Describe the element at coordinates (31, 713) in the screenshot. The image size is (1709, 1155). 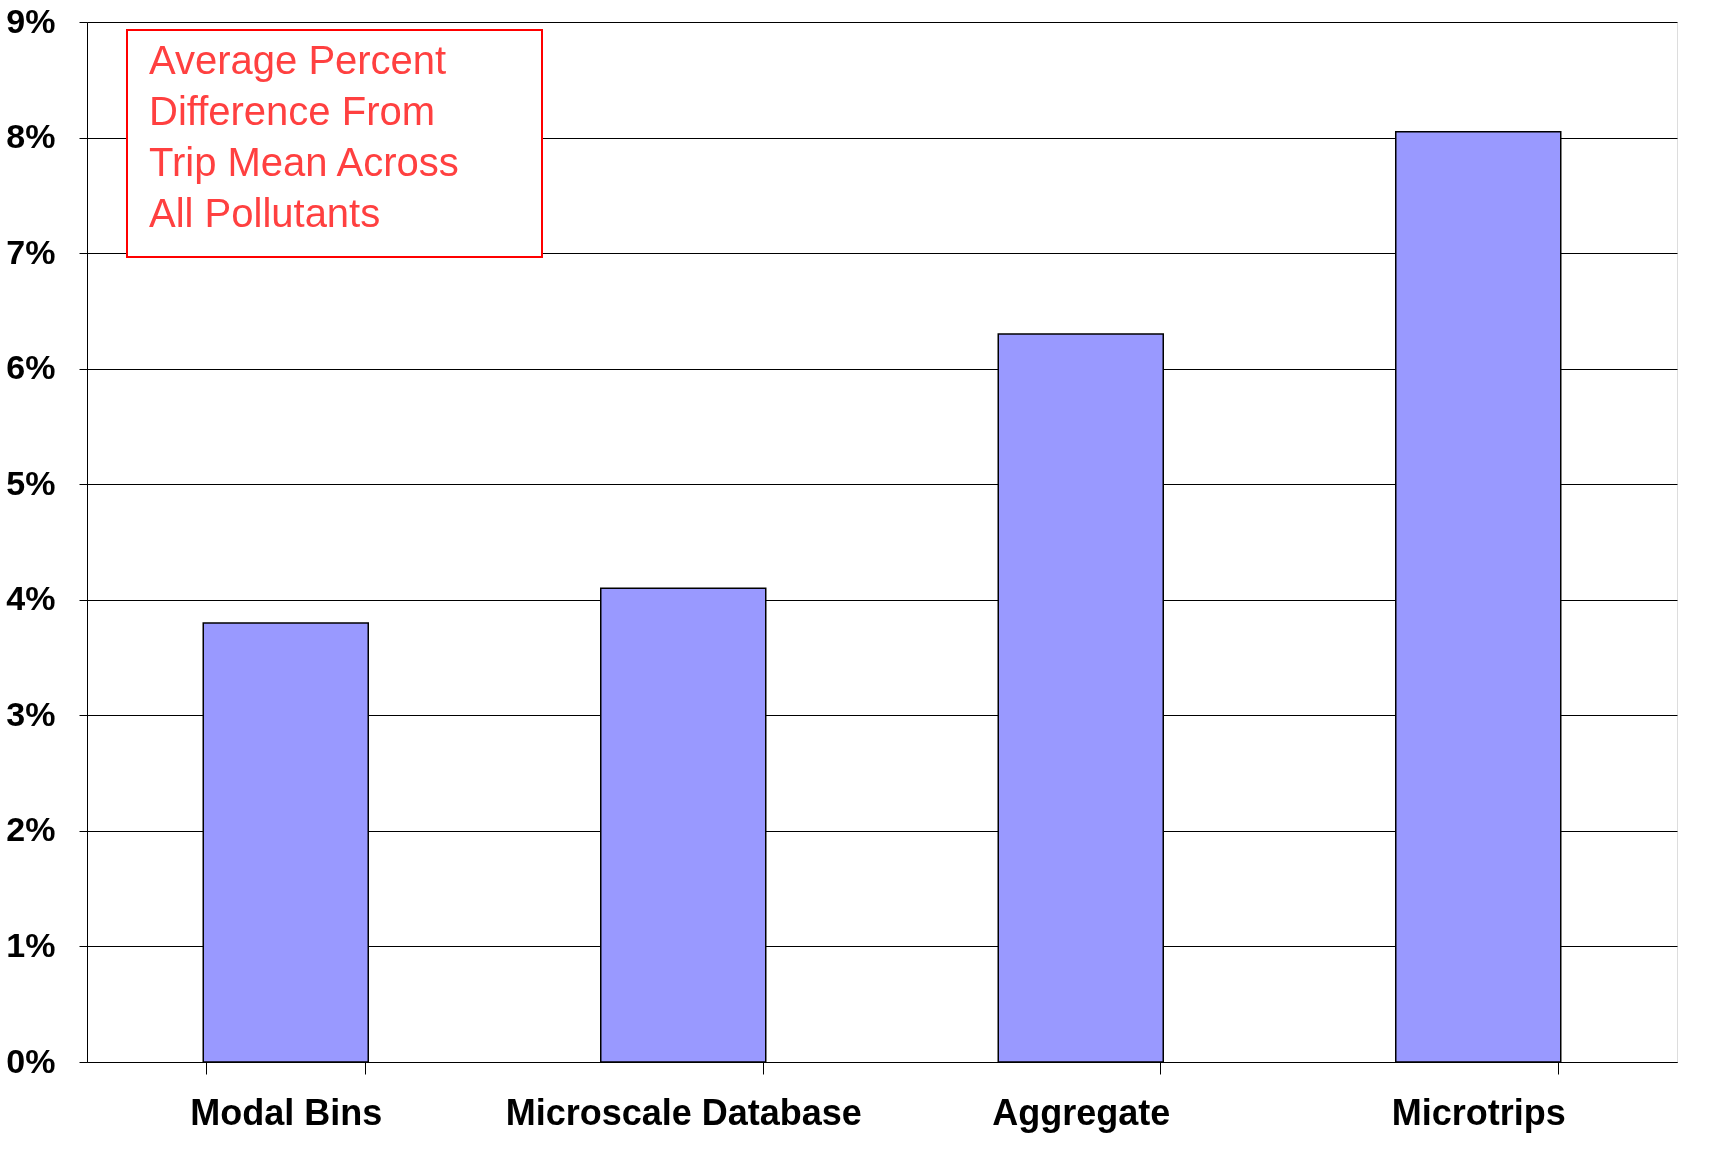
I see `y-tick-label: 3%` at that location.